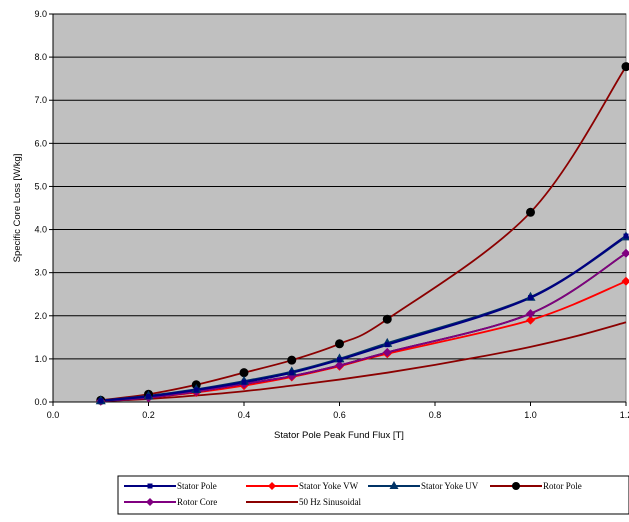 The width and height of the screenshot is (629, 522). I want to click on x-tick-label: 0.4, so click(244, 415).